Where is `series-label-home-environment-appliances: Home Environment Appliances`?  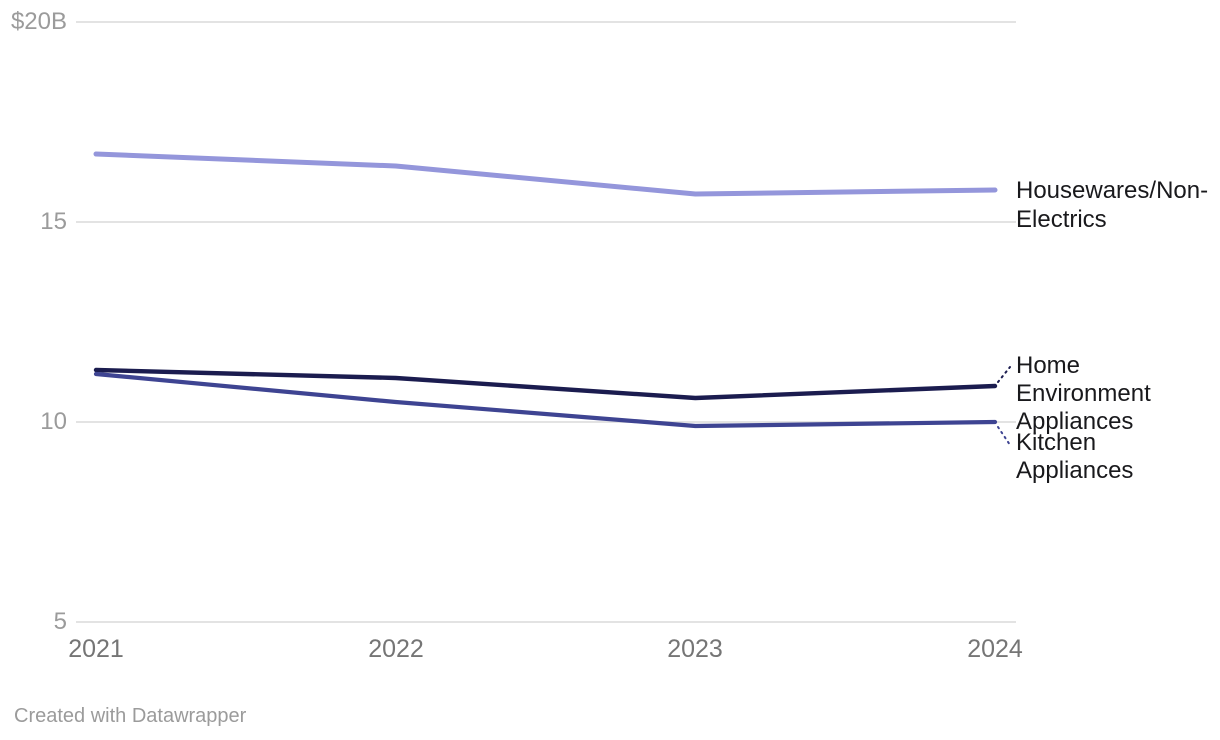
series-label-home-environment-appliances: Home Environment Appliances is located at coordinates (1083, 393).